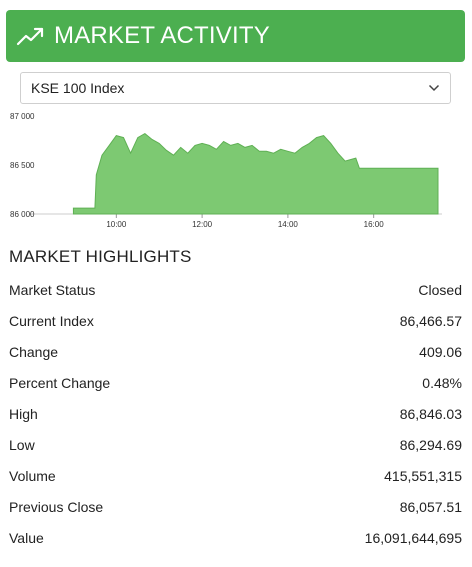  I want to click on highlight-value: 415,551,315, so click(423, 475).